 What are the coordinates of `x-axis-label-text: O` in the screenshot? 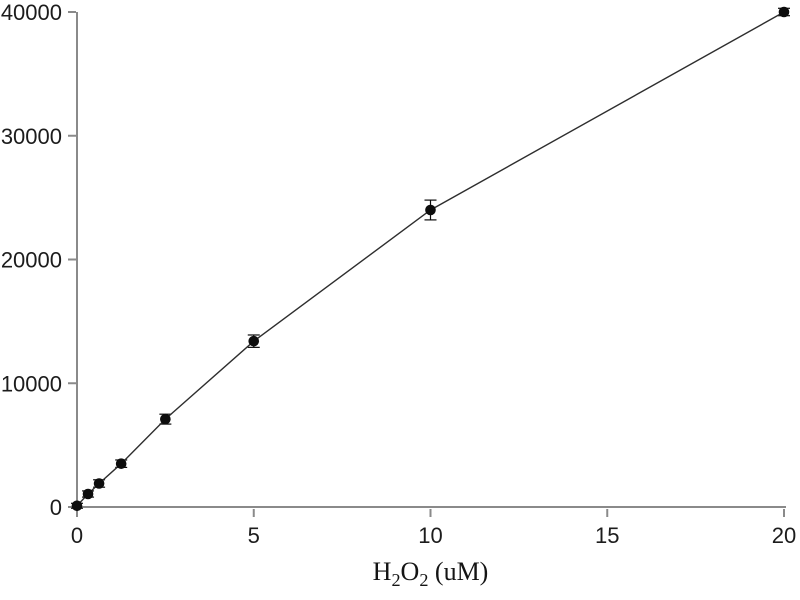 It's located at (410, 571).